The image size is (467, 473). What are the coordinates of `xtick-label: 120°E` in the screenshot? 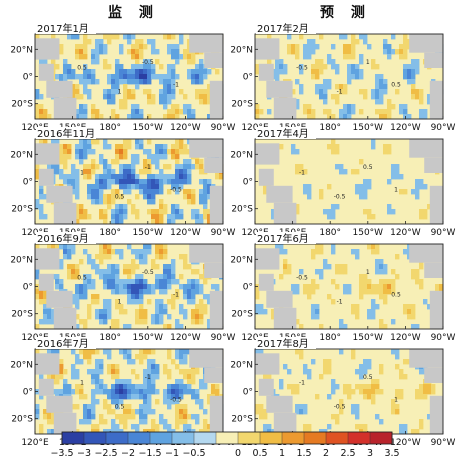 It's located at (255, 128).